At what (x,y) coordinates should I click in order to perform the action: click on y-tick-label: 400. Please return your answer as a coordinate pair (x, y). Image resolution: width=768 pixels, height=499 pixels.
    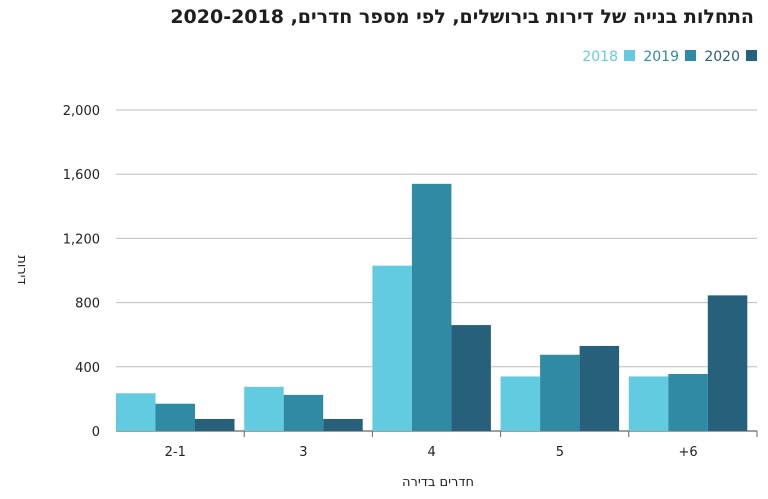
    Looking at the image, I should click on (87, 368).